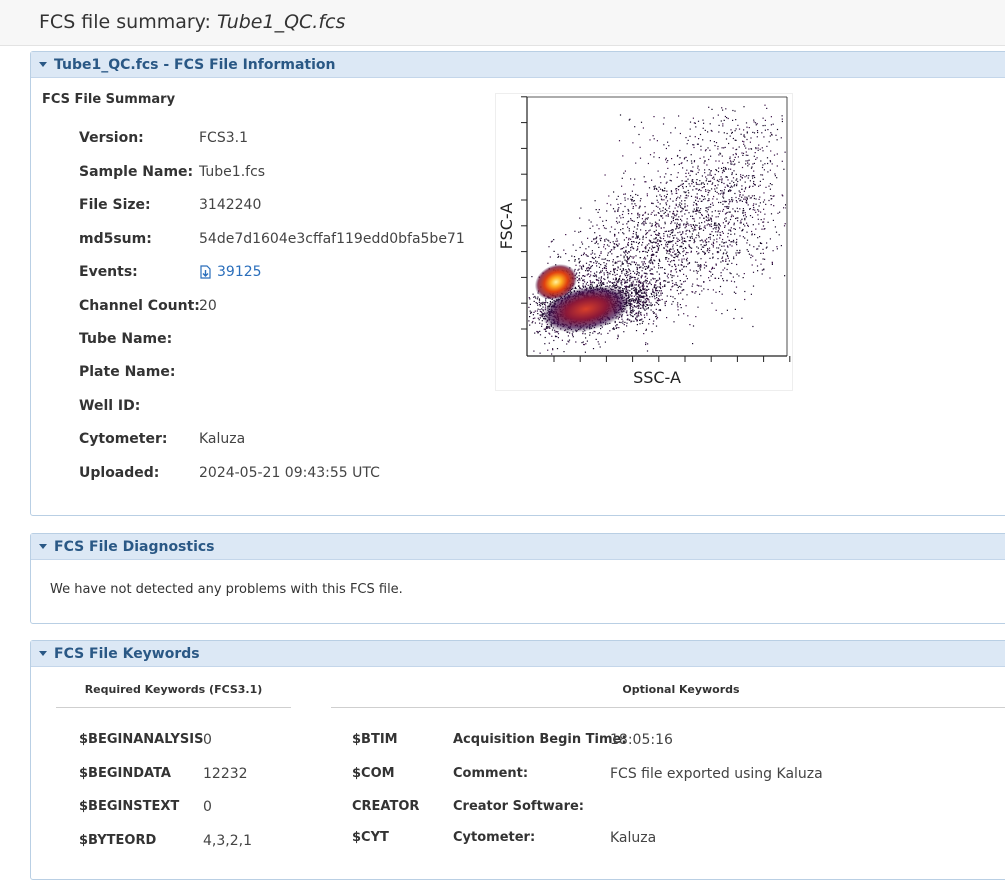 This screenshot has width=1005, height=880. I want to click on download-icon, so click(205, 272).